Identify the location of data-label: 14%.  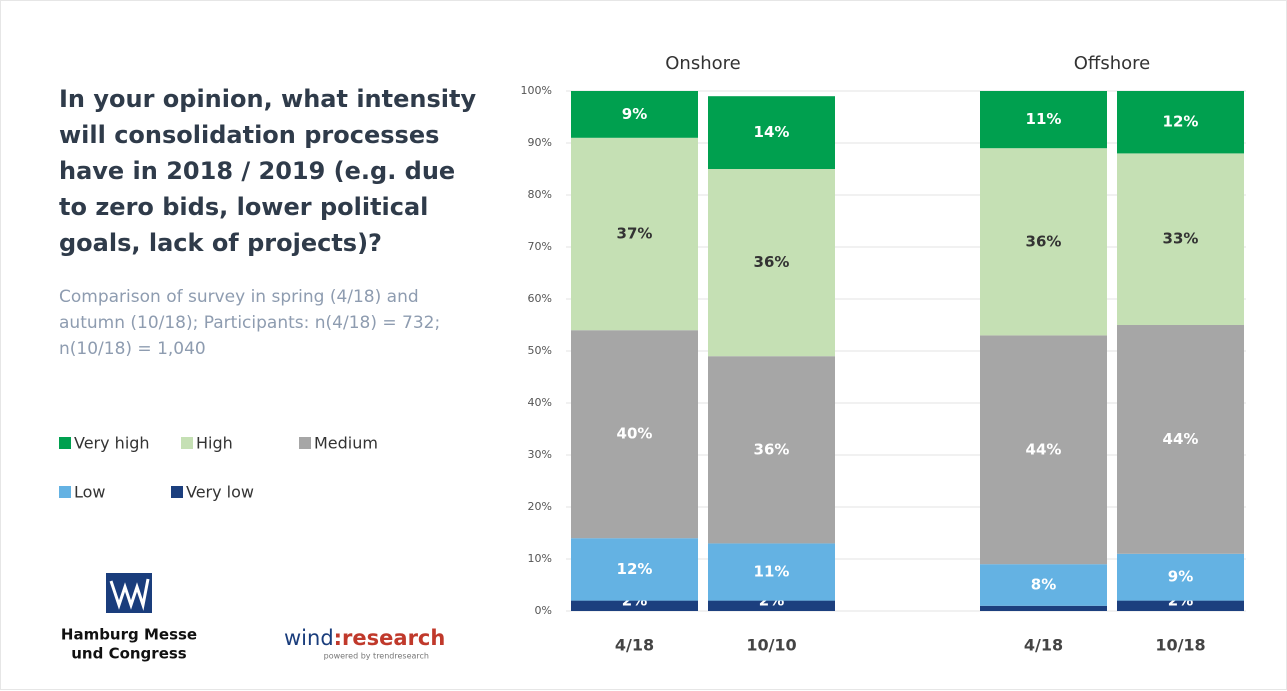
(772, 132).